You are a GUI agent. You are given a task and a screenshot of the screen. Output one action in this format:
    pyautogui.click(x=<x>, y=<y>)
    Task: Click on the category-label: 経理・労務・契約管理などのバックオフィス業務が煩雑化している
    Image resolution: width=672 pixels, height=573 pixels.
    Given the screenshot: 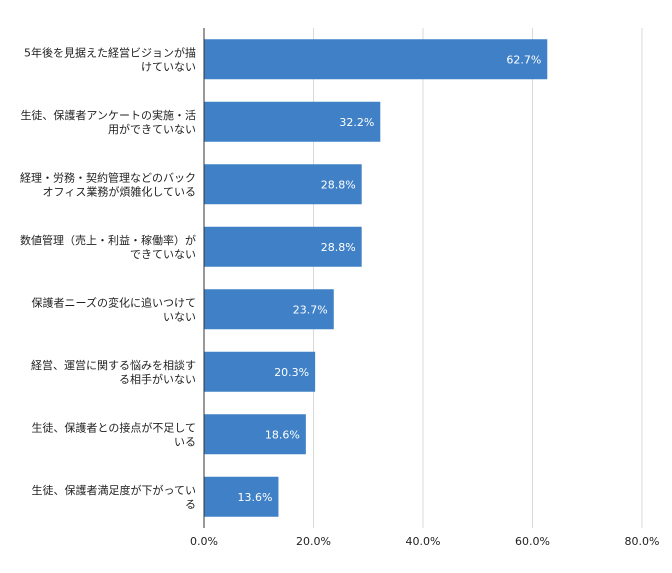 What is the action you would take?
    pyautogui.click(x=108, y=184)
    